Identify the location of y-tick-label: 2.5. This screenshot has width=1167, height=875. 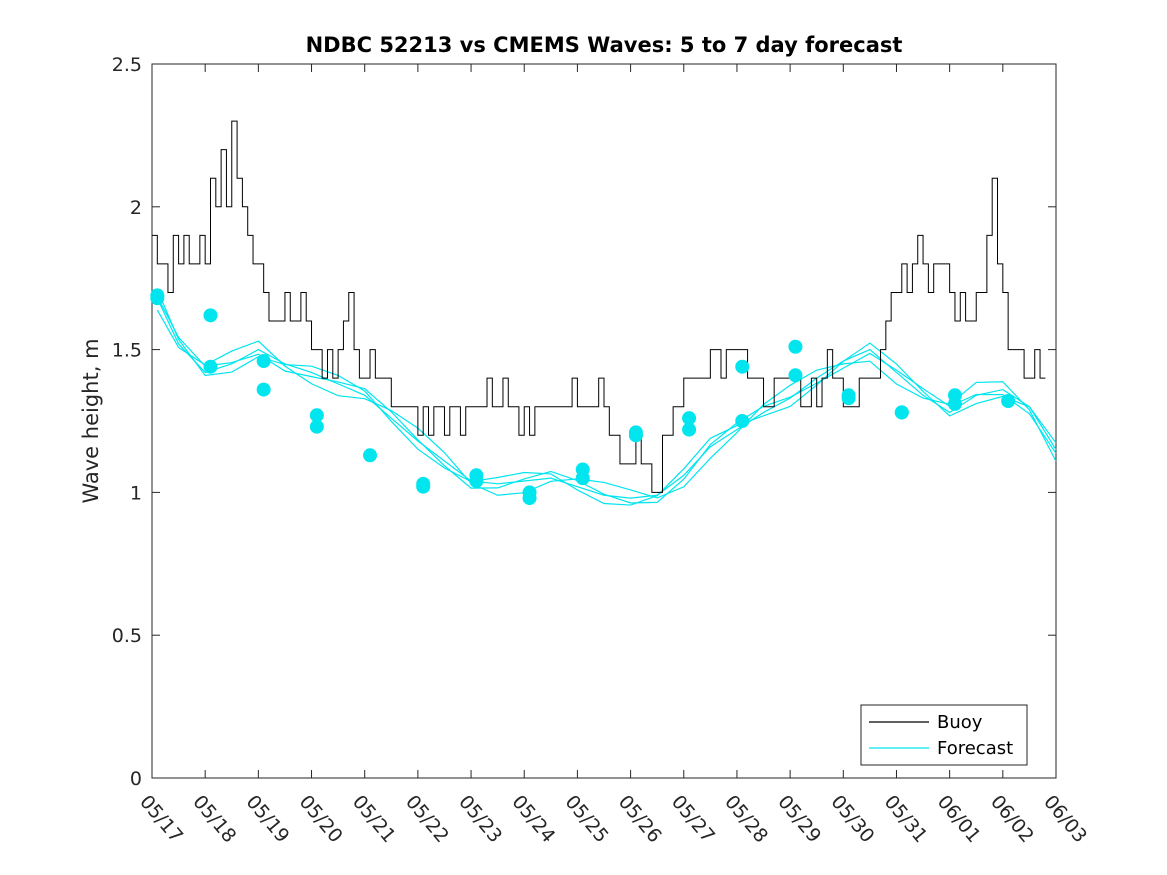
(127, 65).